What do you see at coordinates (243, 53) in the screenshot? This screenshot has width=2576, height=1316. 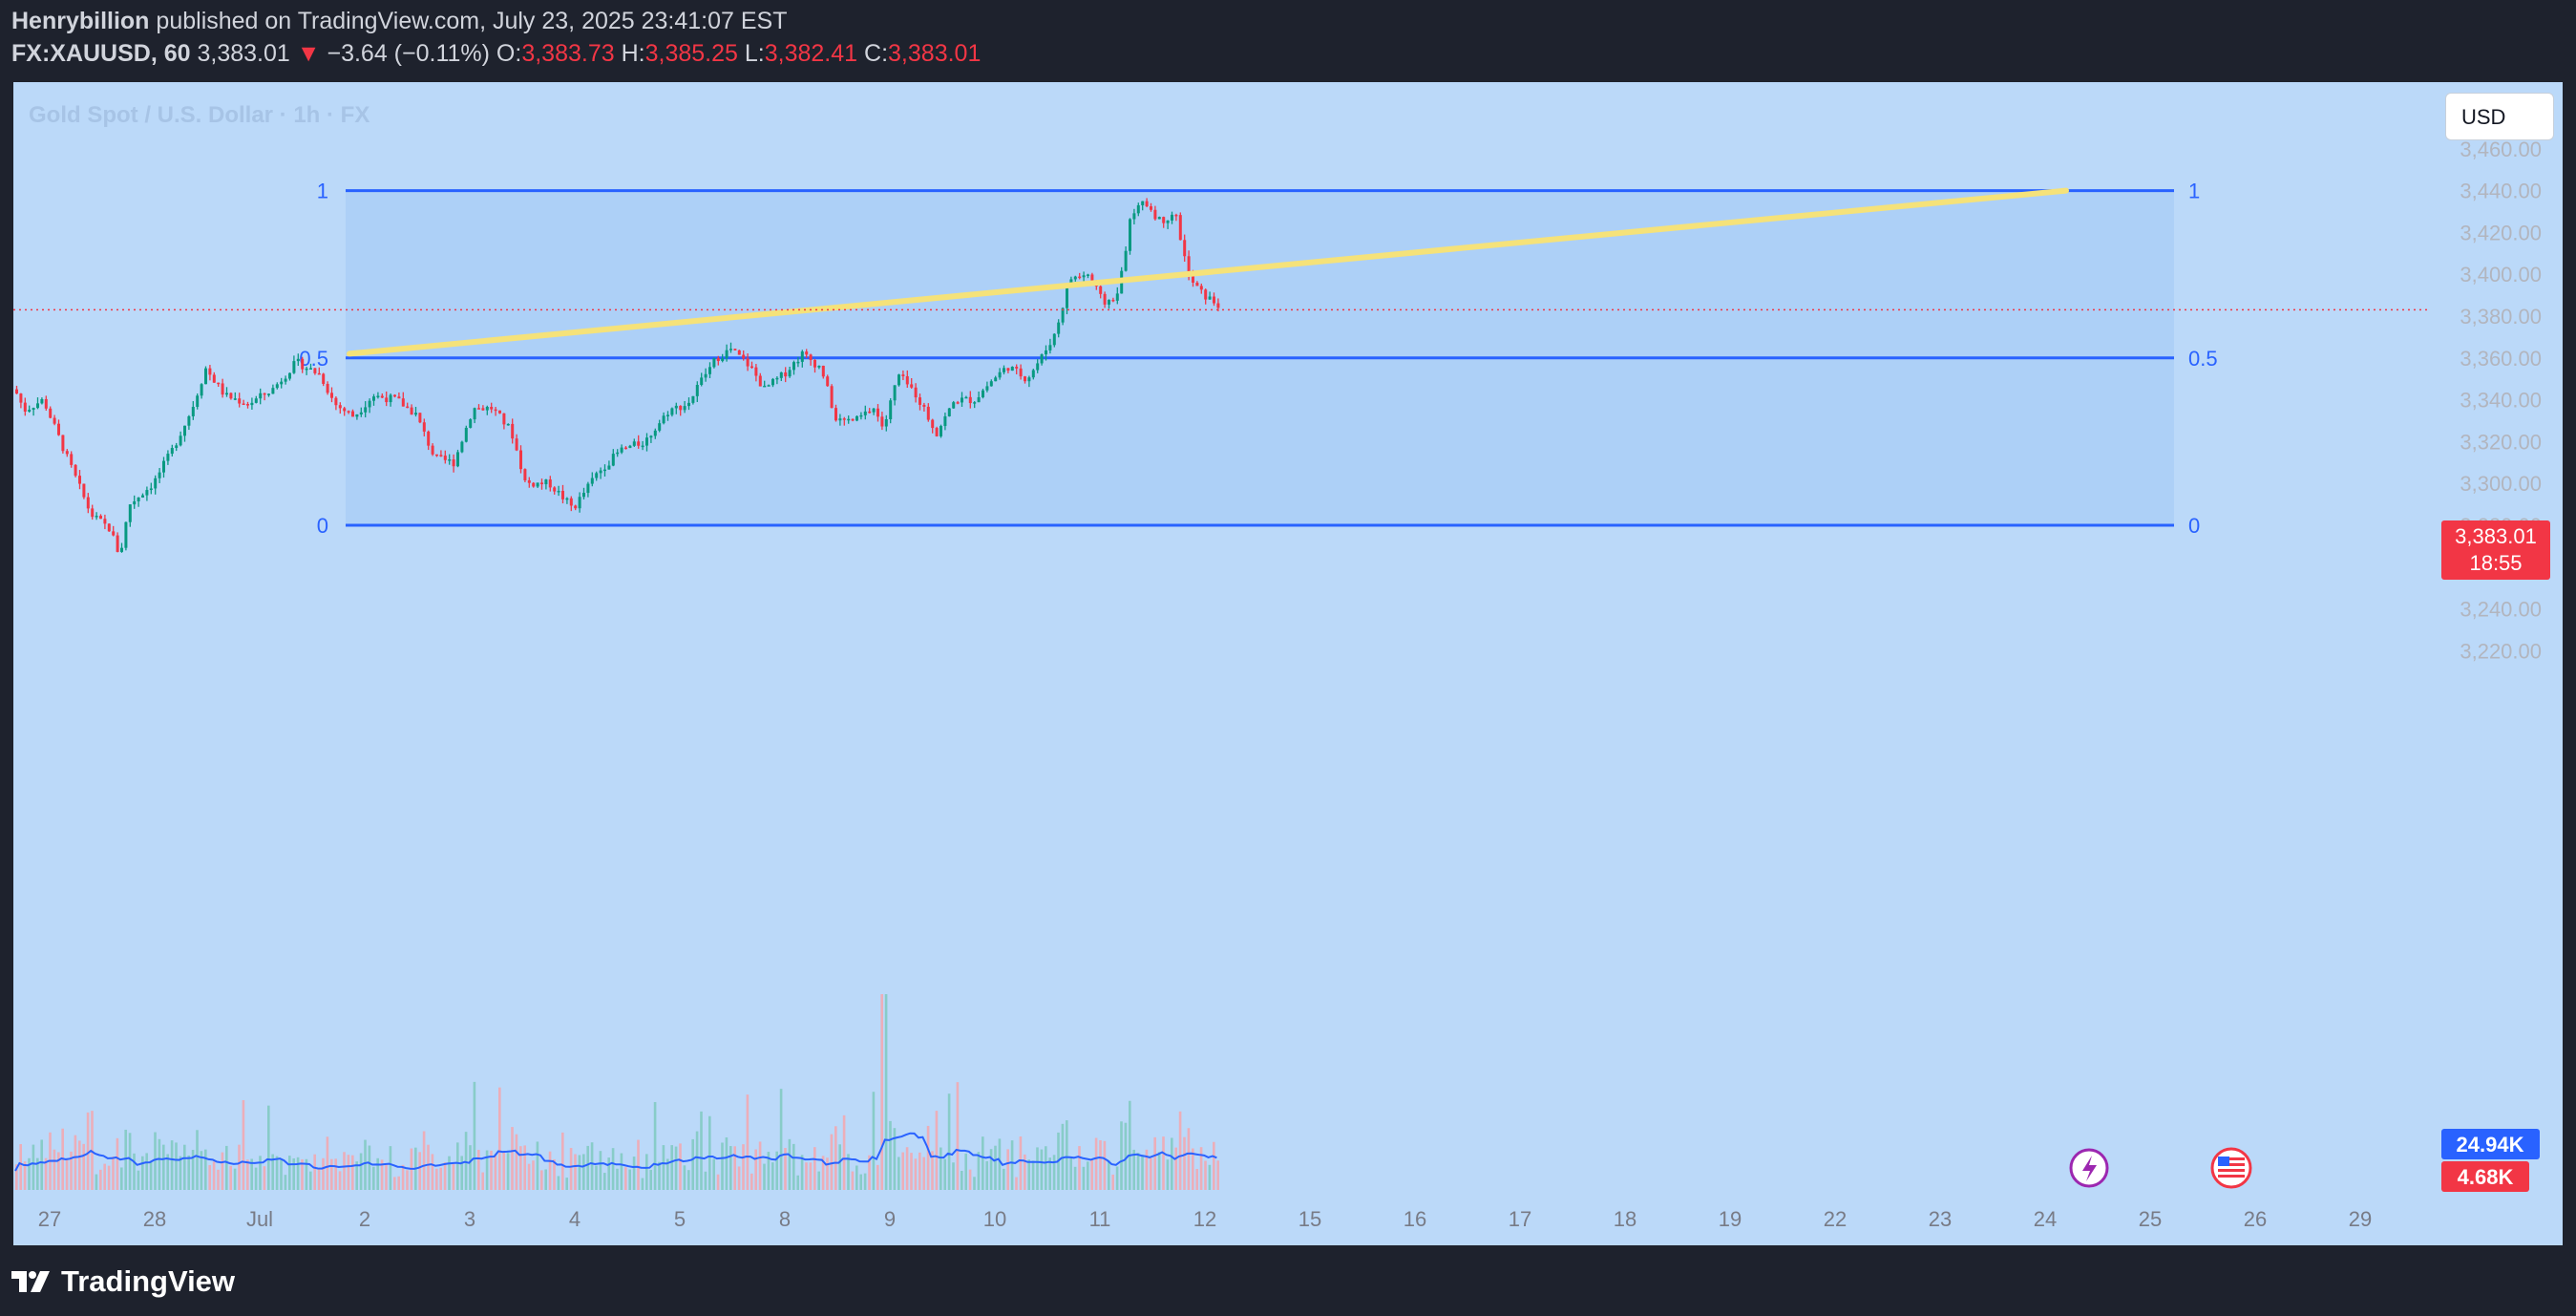 I see `last-price: 3,383.01` at bounding box center [243, 53].